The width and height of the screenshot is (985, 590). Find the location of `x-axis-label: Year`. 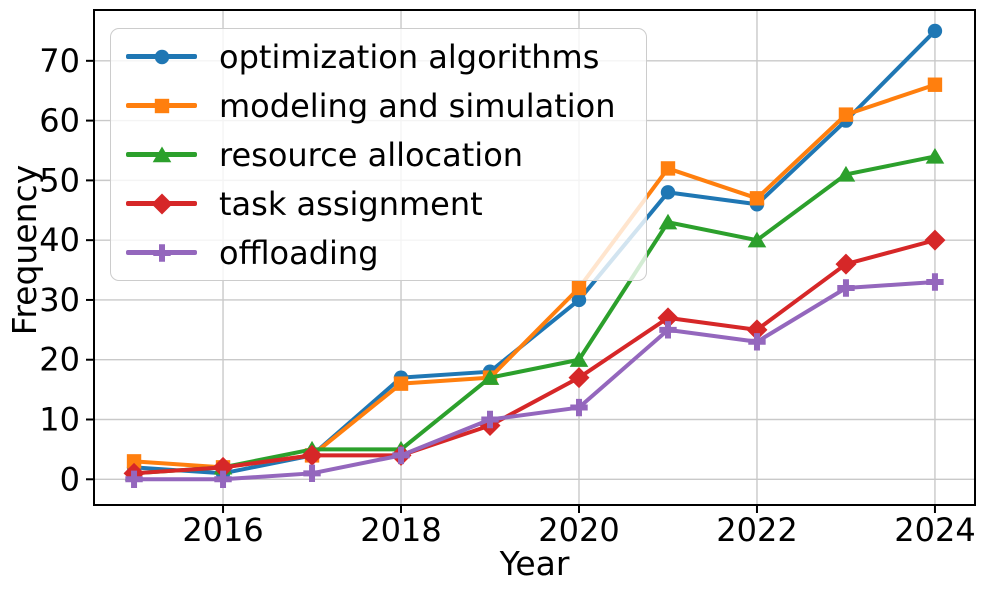

x-axis-label: Year is located at coordinates (534, 563).